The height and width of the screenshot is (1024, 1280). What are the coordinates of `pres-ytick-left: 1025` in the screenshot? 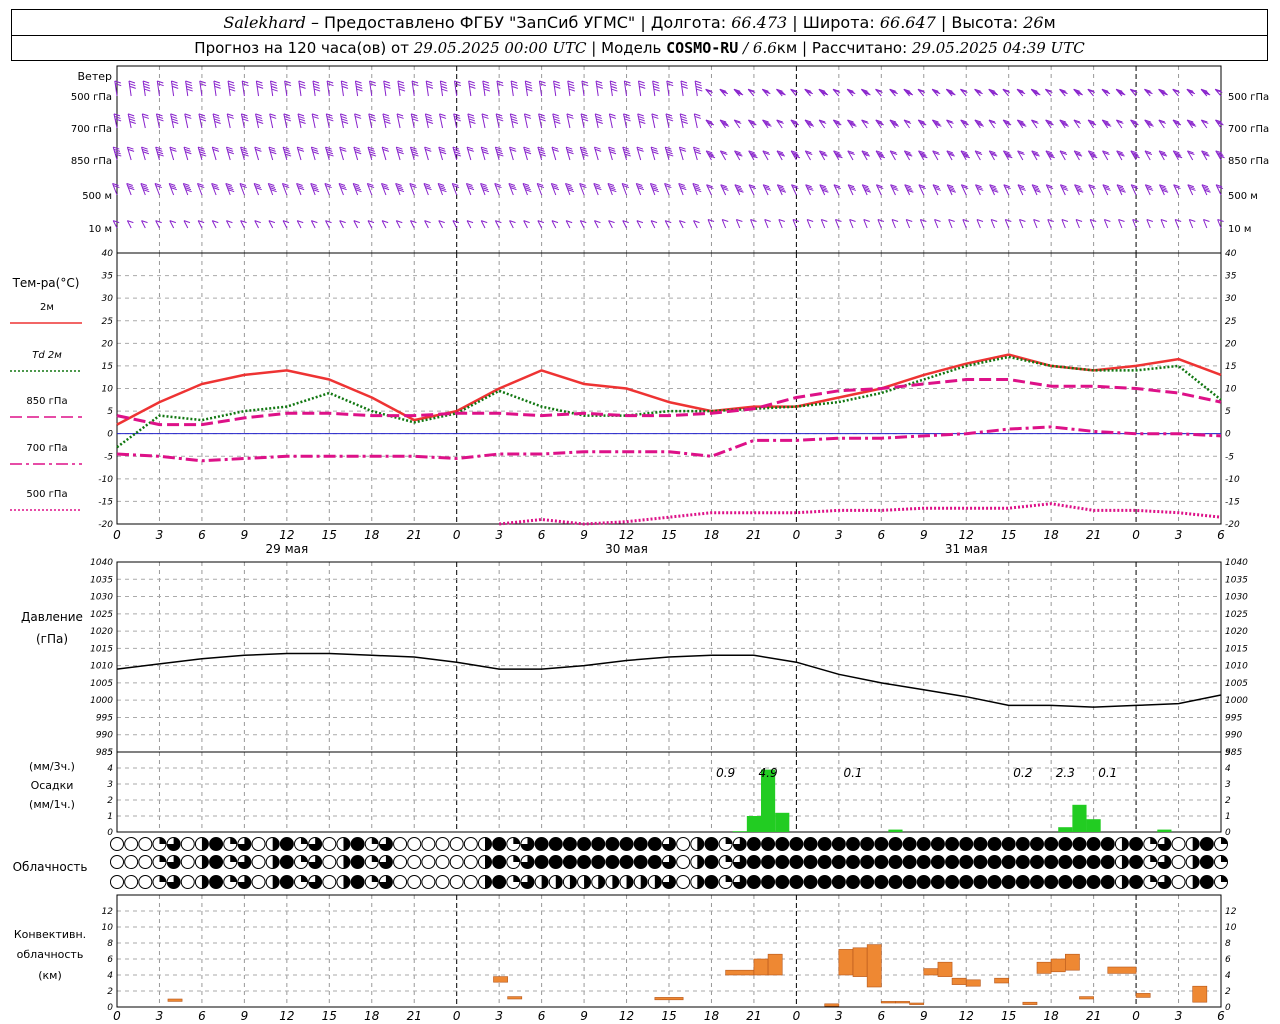 It's located at (101, 615).